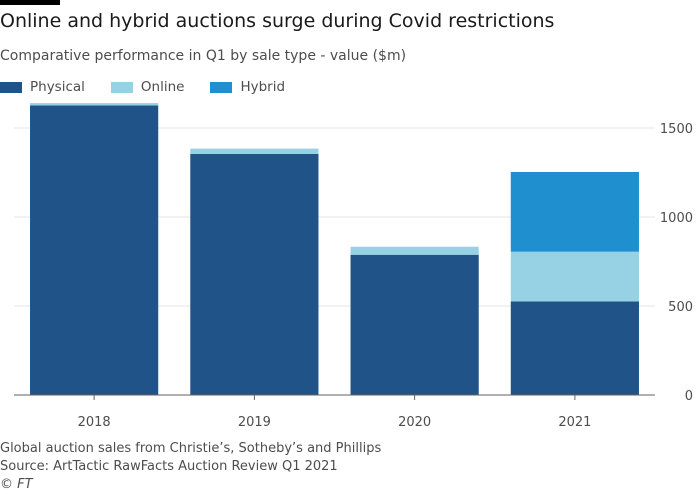  Describe the element at coordinates (30, 2) in the screenshot. I see `ft-top-bar` at that location.